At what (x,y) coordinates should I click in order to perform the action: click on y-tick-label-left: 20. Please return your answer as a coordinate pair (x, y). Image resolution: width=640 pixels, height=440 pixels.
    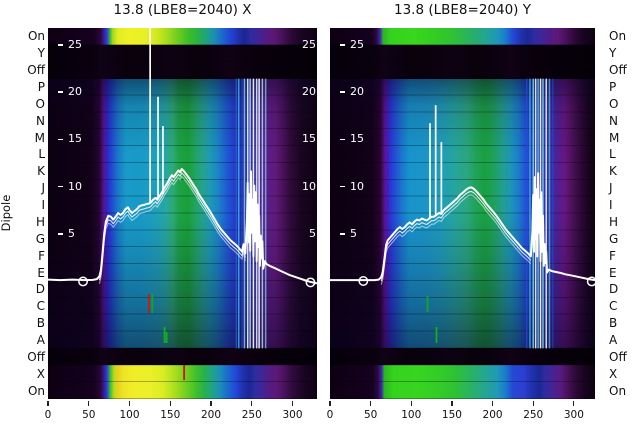
    Looking at the image, I should click on (70, 92).